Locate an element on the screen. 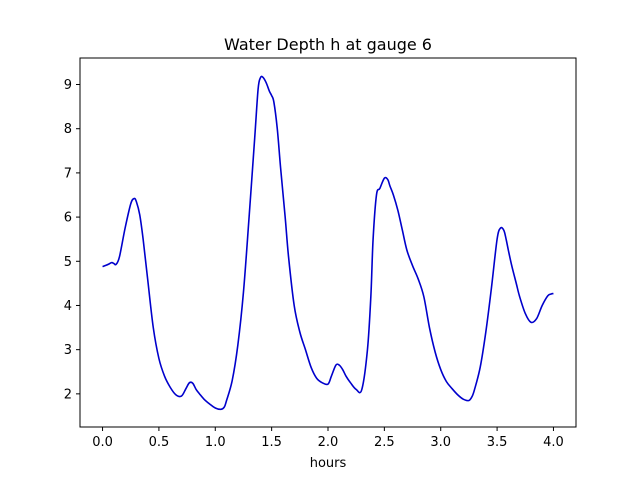  x-tick-label: 4.0 is located at coordinates (553, 442).